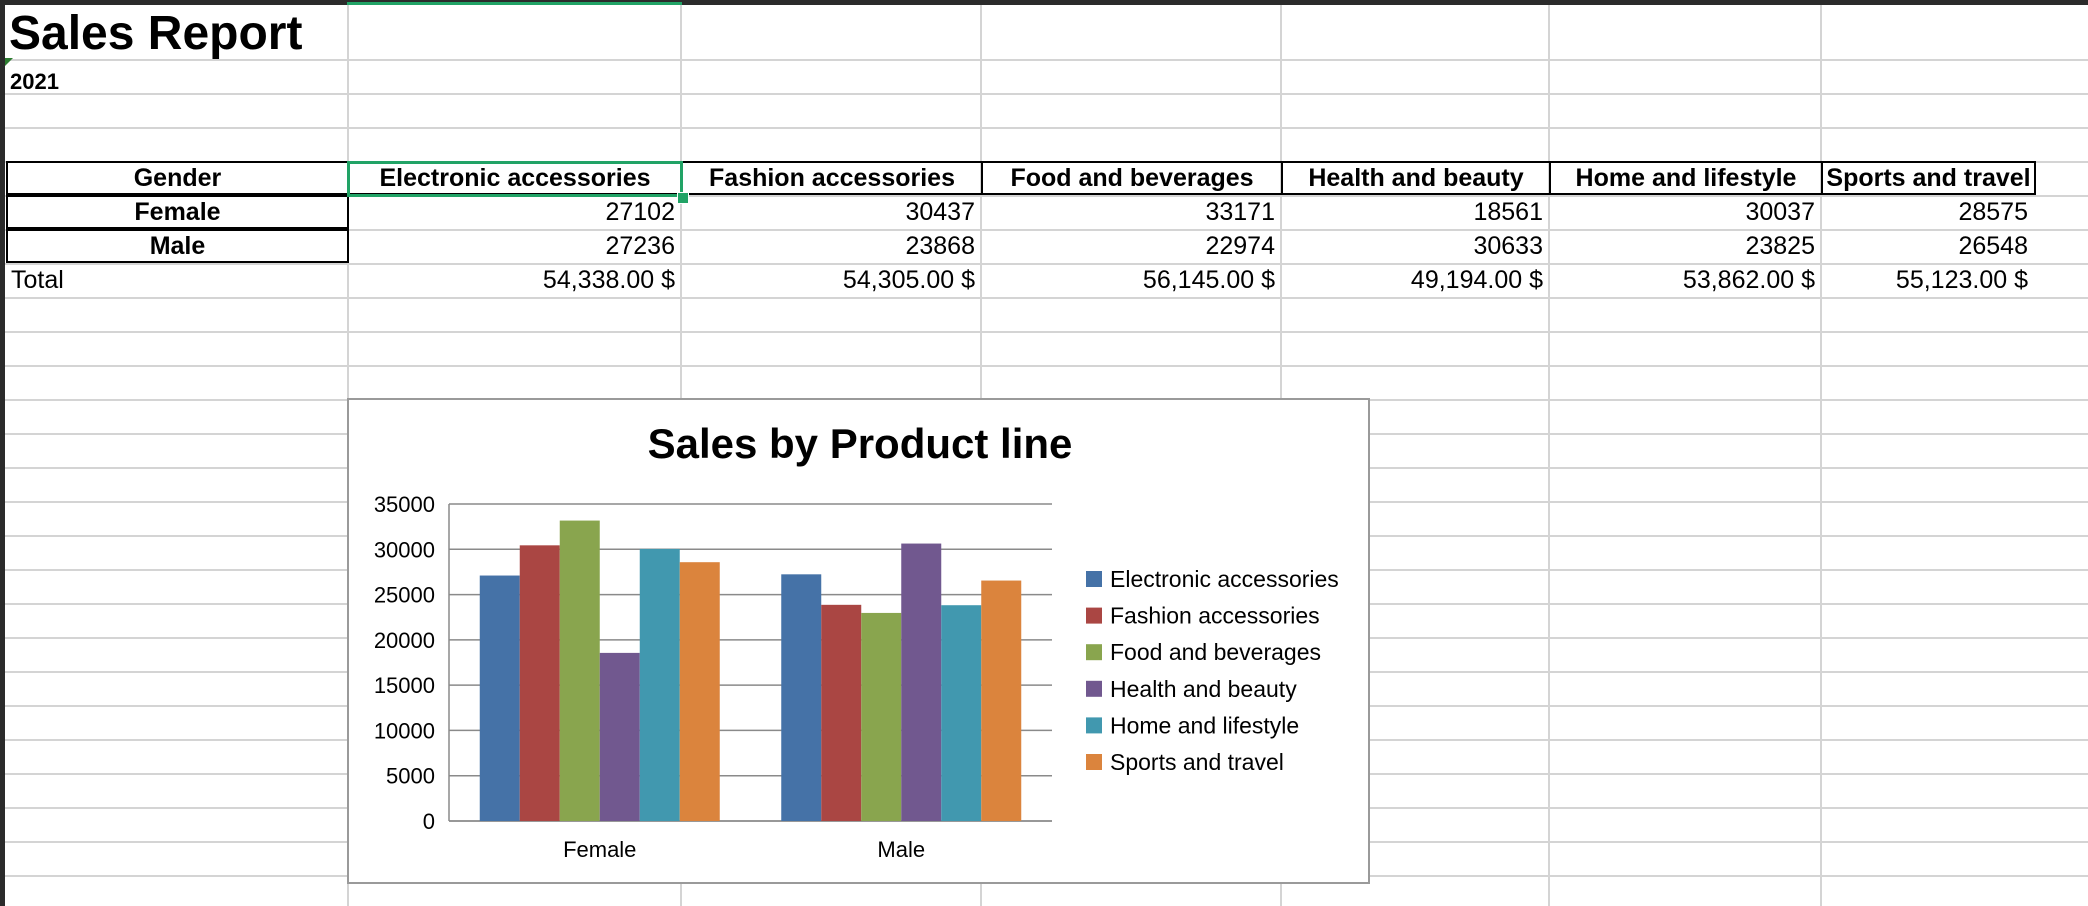 This screenshot has width=2088, height=906. Describe the element at coordinates (921, 682) in the screenshot. I see `bar-male-health-and-beauty` at that location.